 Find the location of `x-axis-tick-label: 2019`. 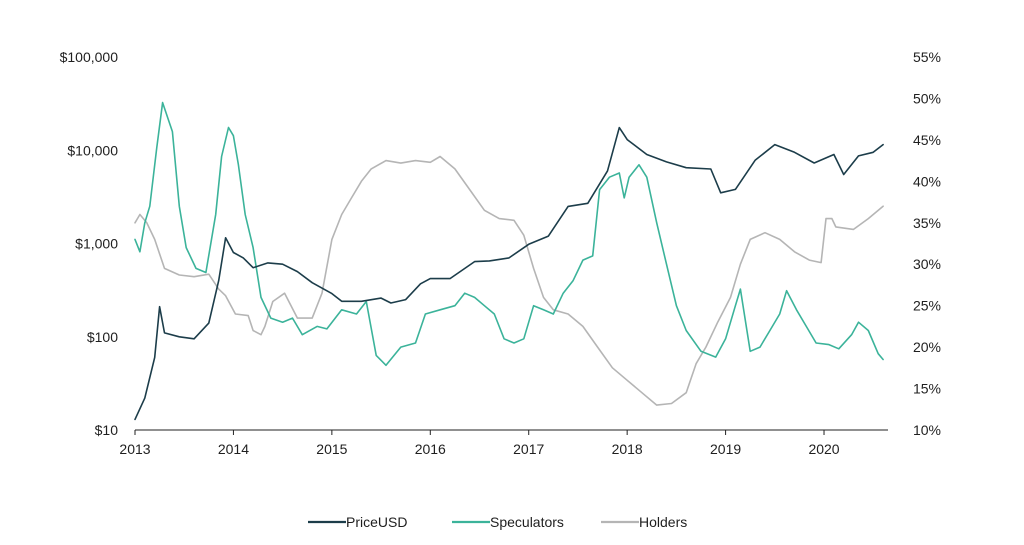

x-axis-tick-label: 2019 is located at coordinates (725, 449).